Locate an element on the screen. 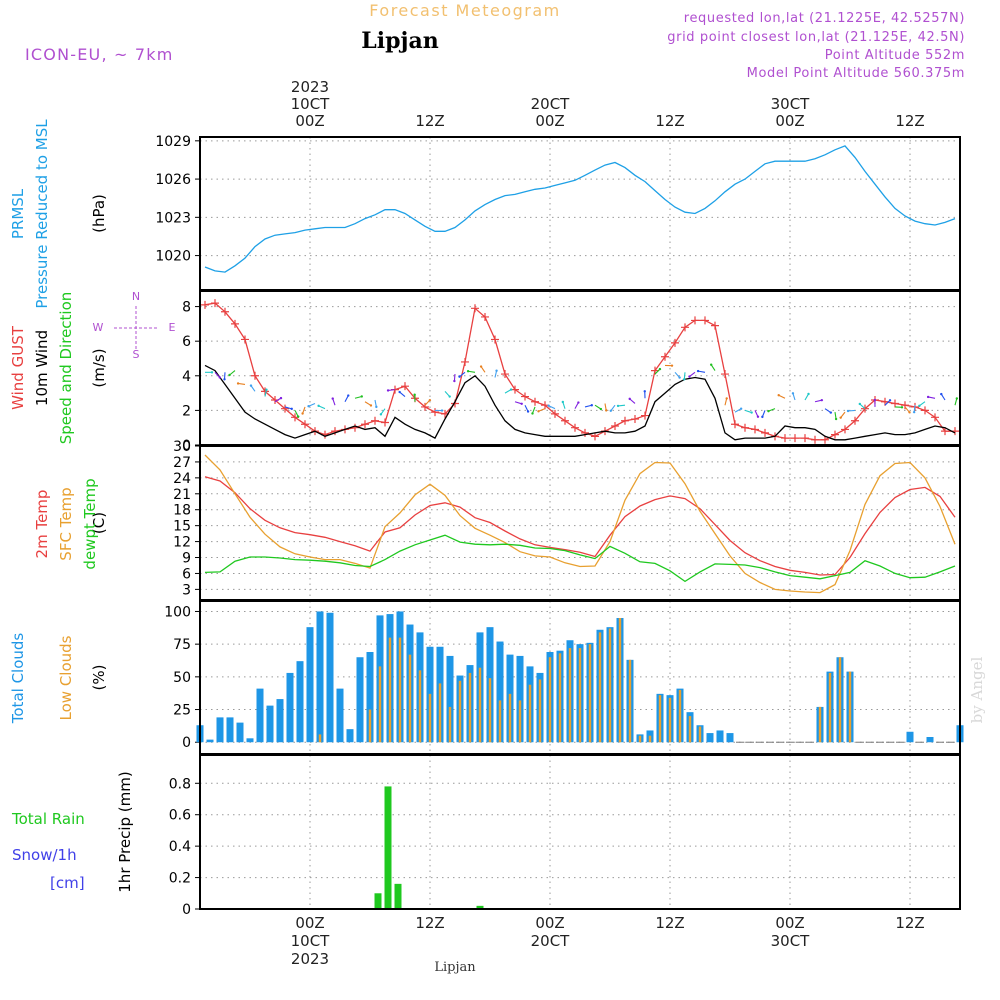 The width and height of the screenshot is (1000, 1000). y-unit-label: (m/s) is located at coordinates (99, 367).